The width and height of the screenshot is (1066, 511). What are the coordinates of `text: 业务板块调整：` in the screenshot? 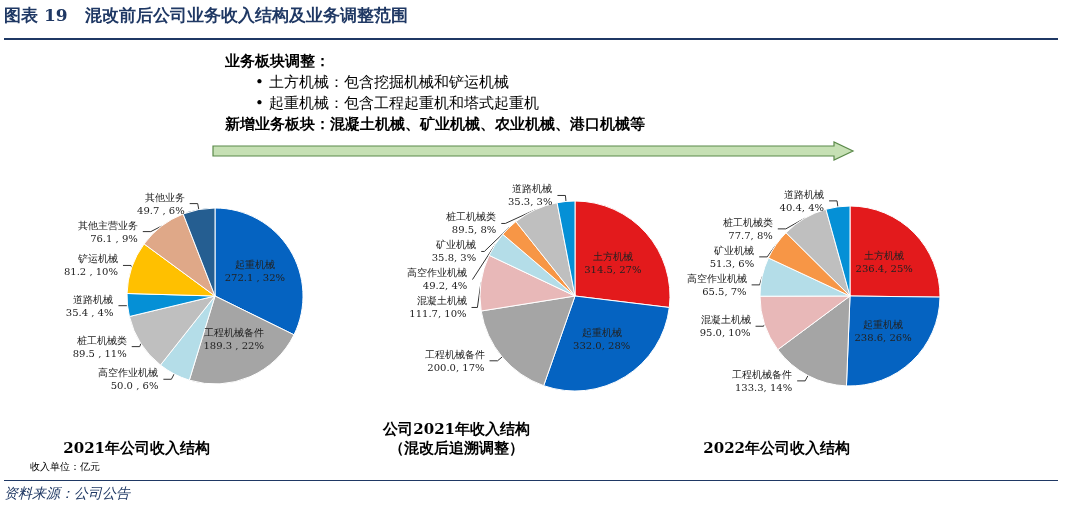 It's located at (277, 61).